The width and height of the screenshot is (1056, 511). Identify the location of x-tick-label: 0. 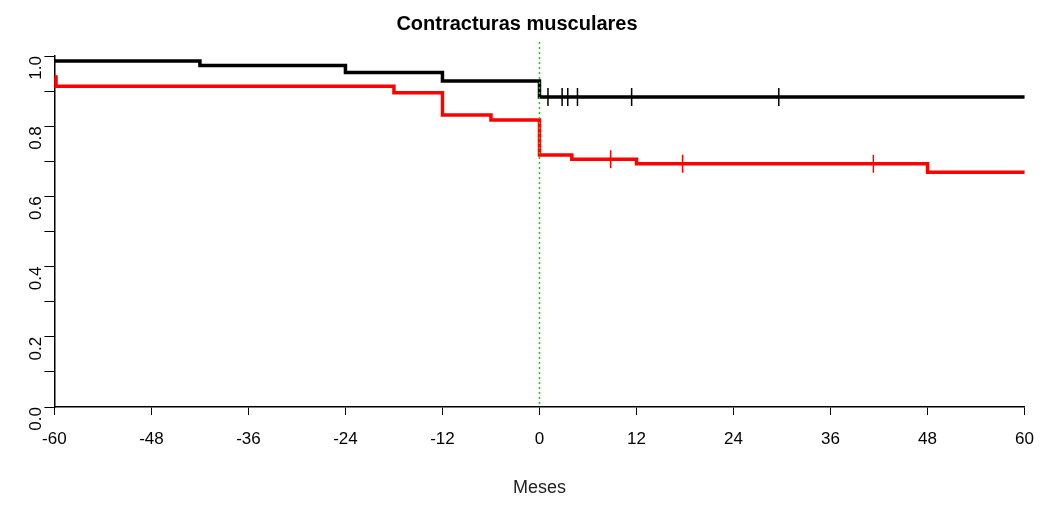
(539, 438).